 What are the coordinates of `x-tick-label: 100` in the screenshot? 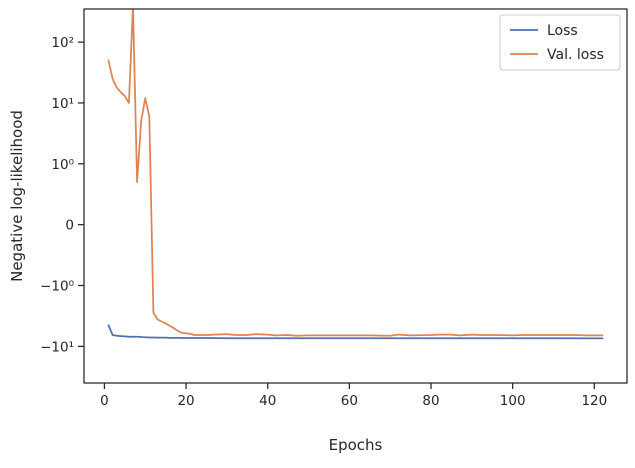 It's located at (513, 401).